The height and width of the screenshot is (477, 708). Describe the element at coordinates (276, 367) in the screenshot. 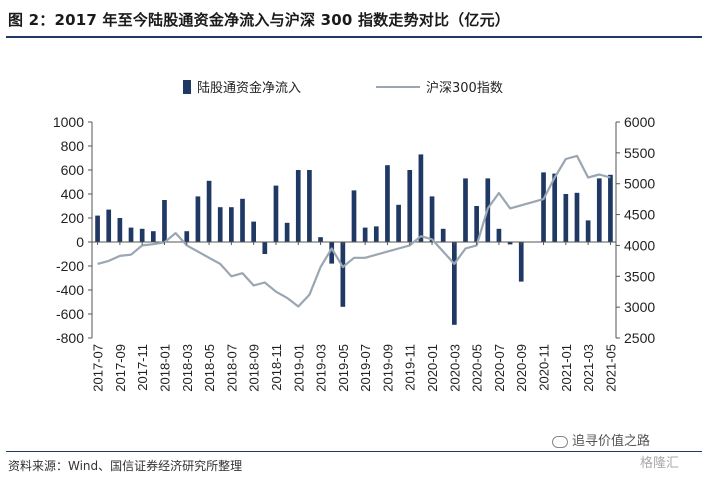

I see `x-tick-label: 2018-11` at that location.